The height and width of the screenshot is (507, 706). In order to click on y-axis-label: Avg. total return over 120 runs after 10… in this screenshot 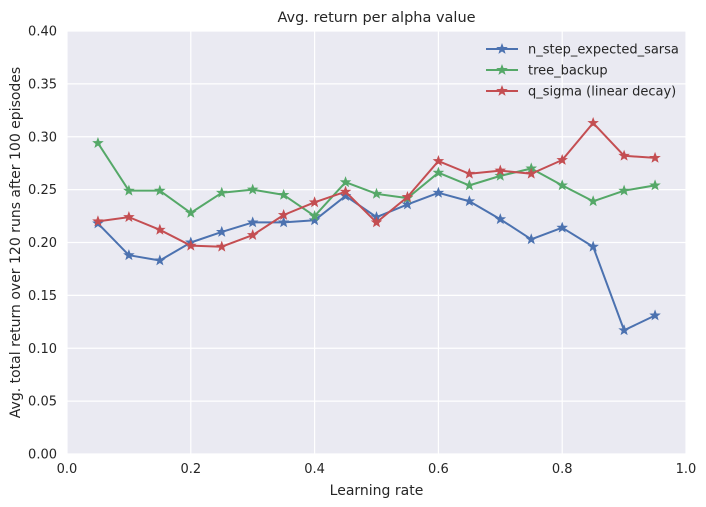, I will do `click(16, 242)`.